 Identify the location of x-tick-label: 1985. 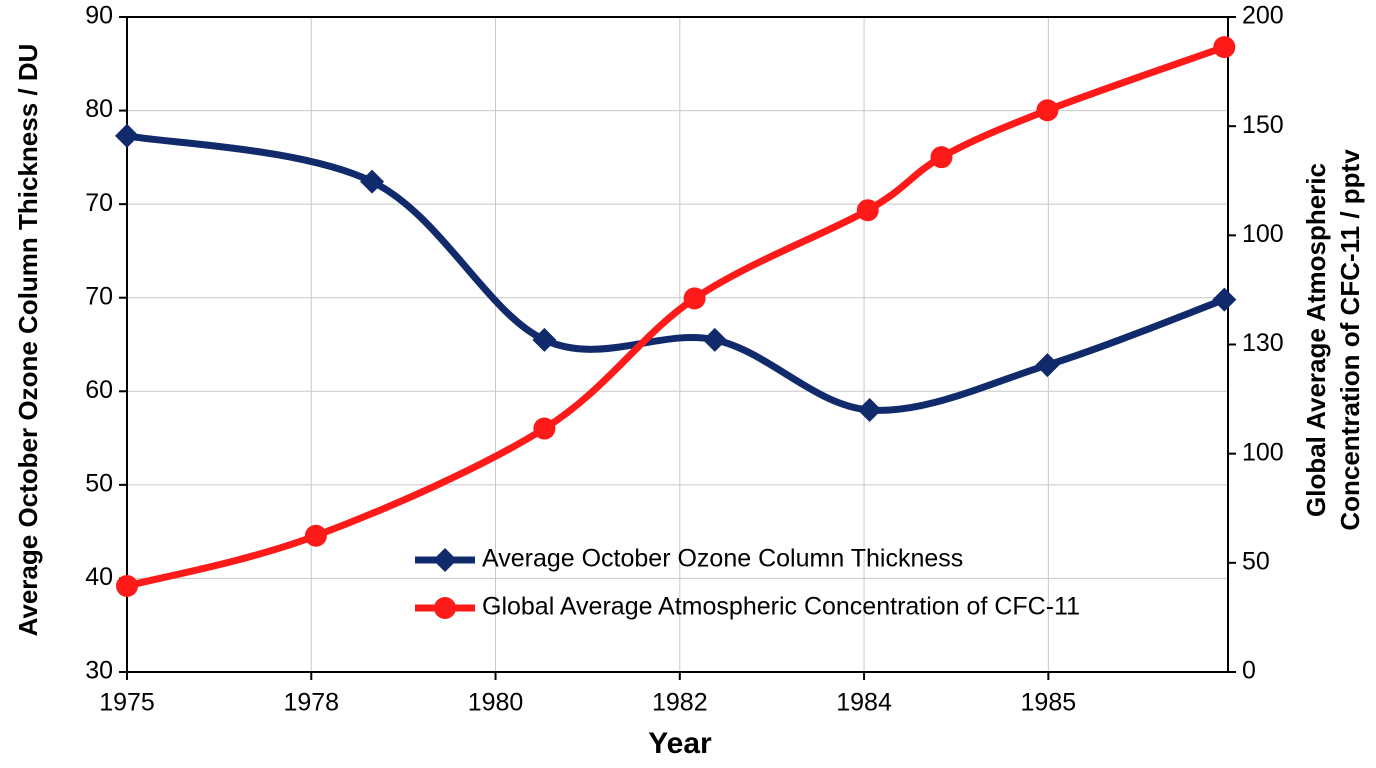
(1049, 703).